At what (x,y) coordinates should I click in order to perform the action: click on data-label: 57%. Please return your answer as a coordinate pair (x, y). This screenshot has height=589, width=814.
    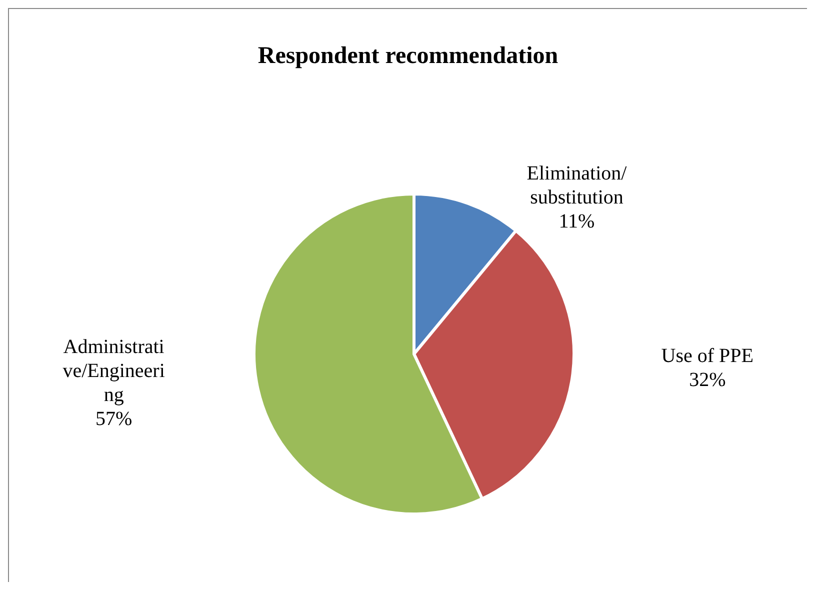
    Looking at the image, I should click on (113, 418).